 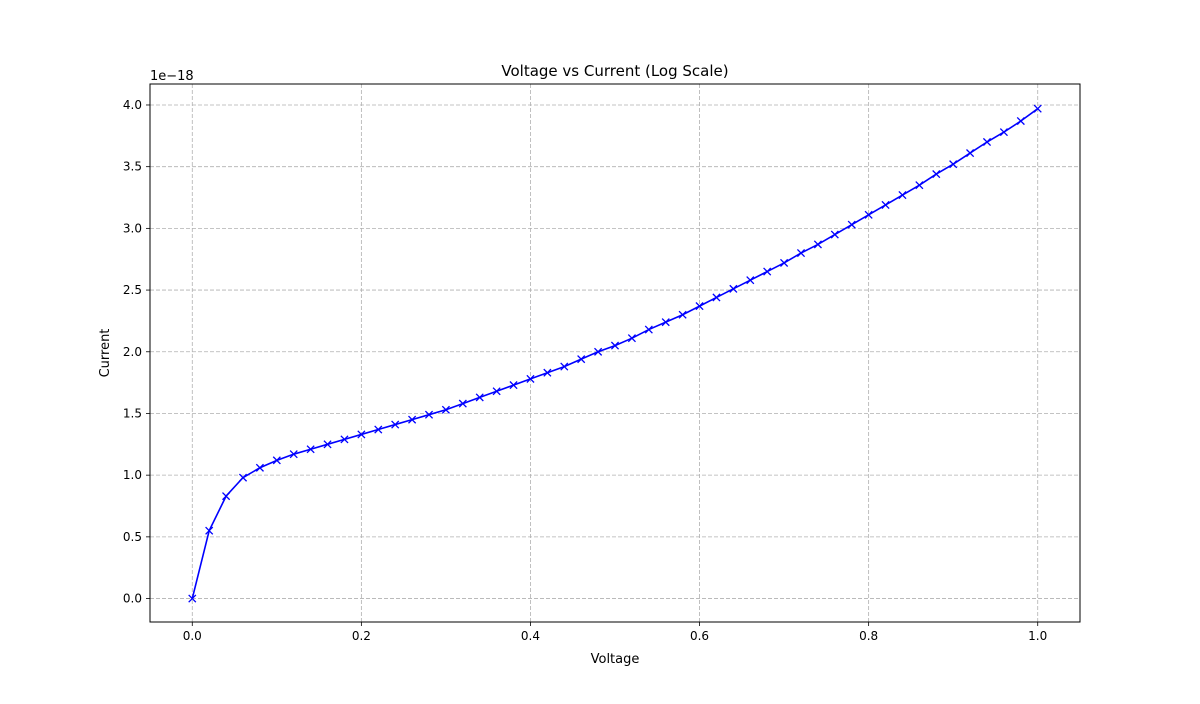 I want to click on y-tick-label: 1.5, so click(x=132, y=413).